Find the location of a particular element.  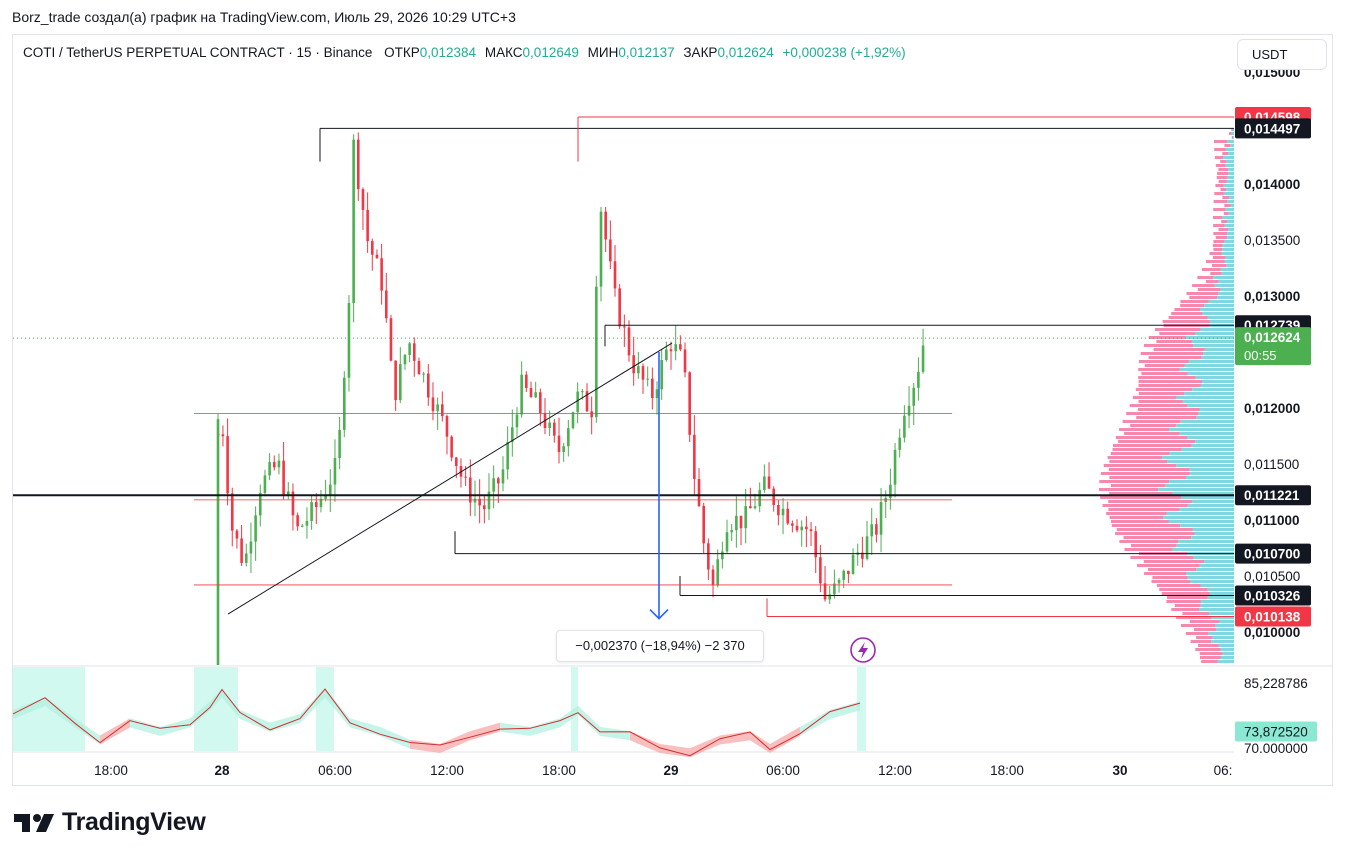

volume-profile is located at coordinates (1166, 395).